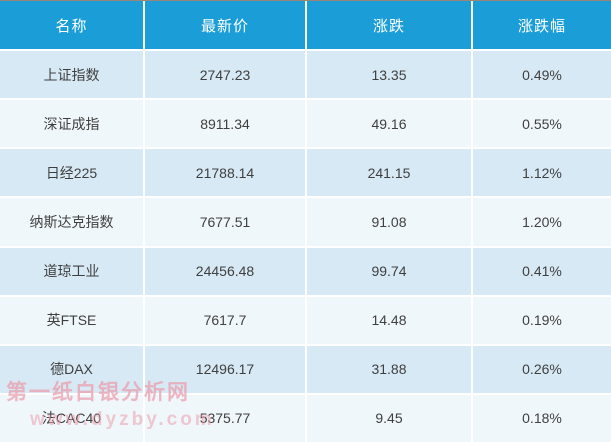 The image size is (611, 442). Describe the element at coordinates (71, 320) in the screenshot. I see `index-name: 英FTSE` at that location.